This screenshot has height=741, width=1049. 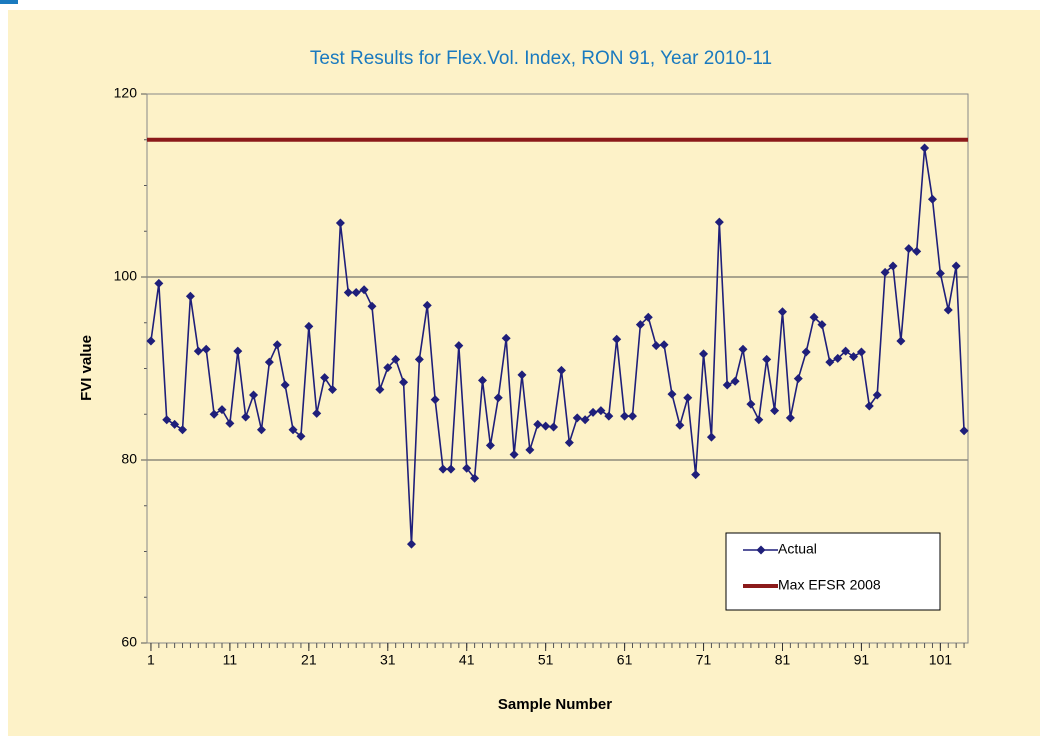 I want to click on legend-marker, so click(x=761, y=550).